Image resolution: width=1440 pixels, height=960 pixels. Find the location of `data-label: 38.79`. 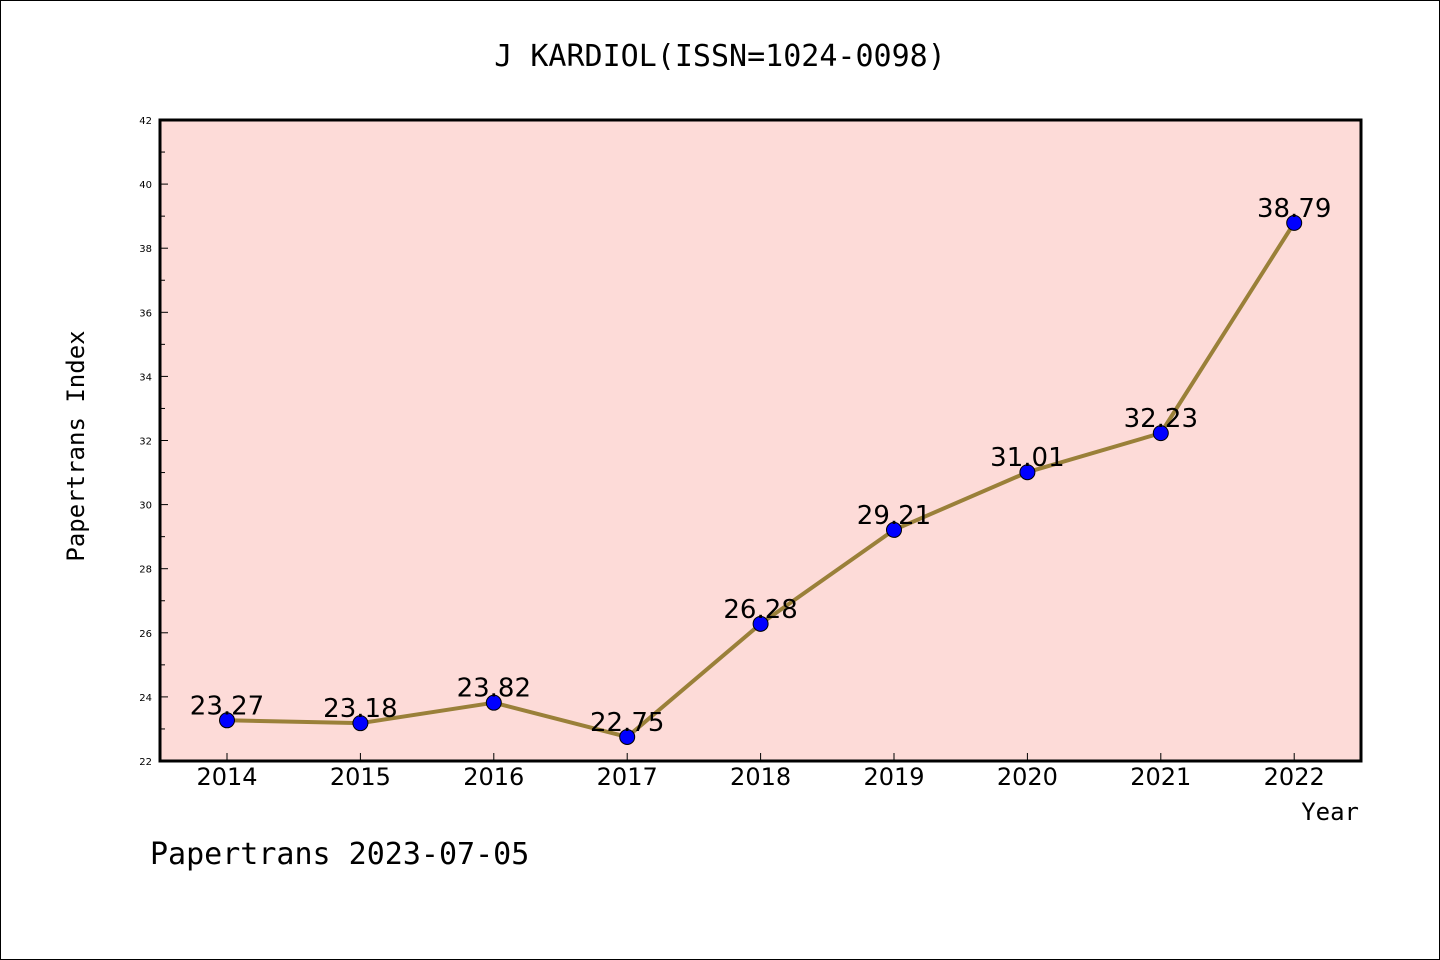

data-label: 38.79 is located at coordinates (1294, 209).